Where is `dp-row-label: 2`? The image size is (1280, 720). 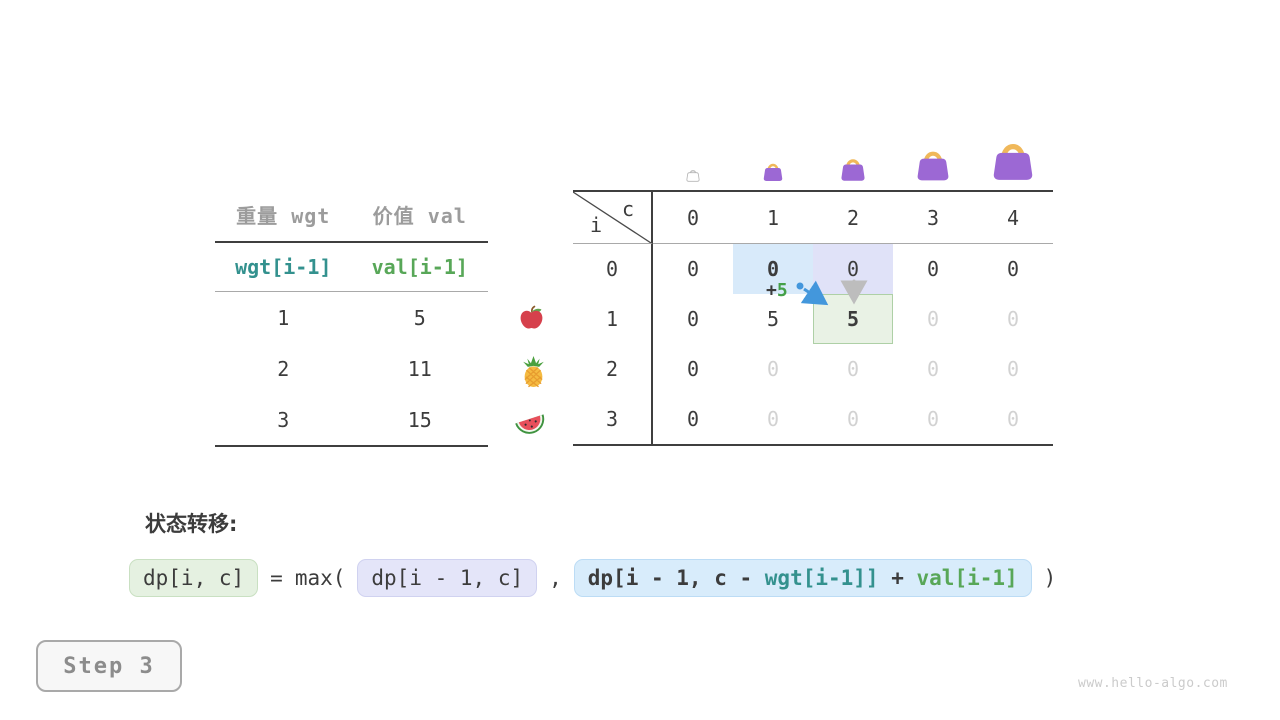 dp-row-label: 2 is located at coordinates (613, 369).